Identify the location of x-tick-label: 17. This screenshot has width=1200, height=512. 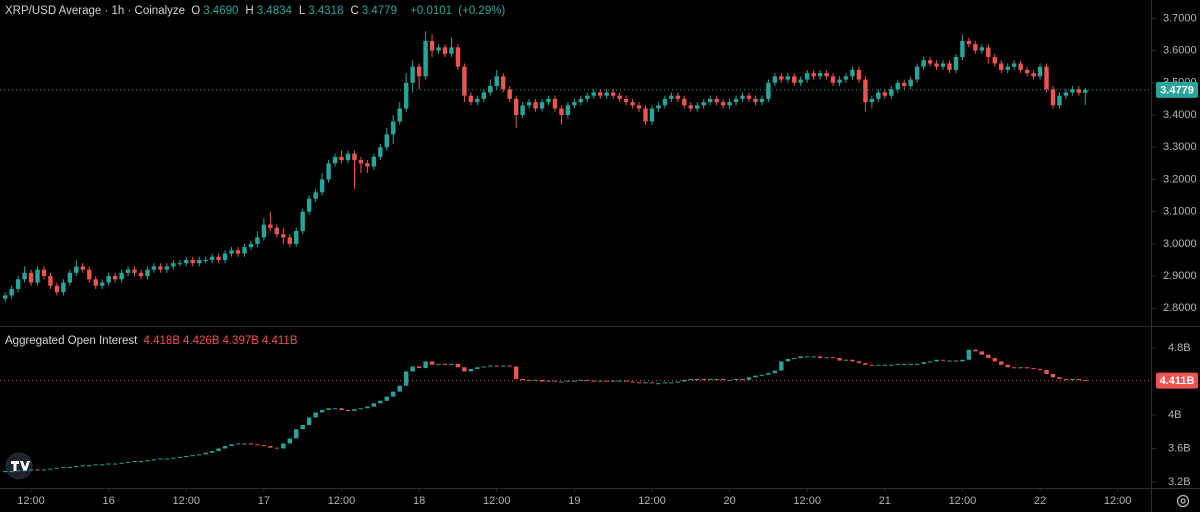
(264, 501).